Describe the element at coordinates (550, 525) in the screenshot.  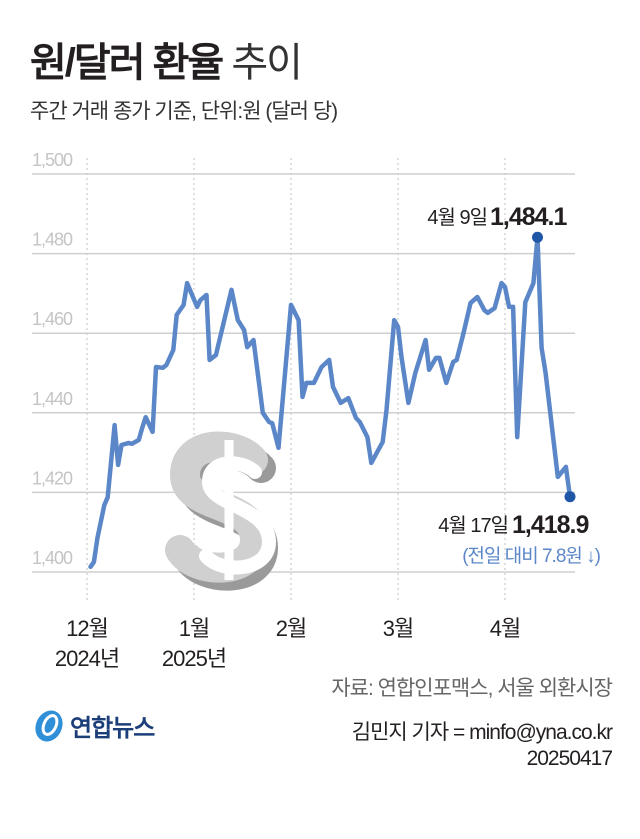
I see `annotation-last-value: 1,418.9` at that location.